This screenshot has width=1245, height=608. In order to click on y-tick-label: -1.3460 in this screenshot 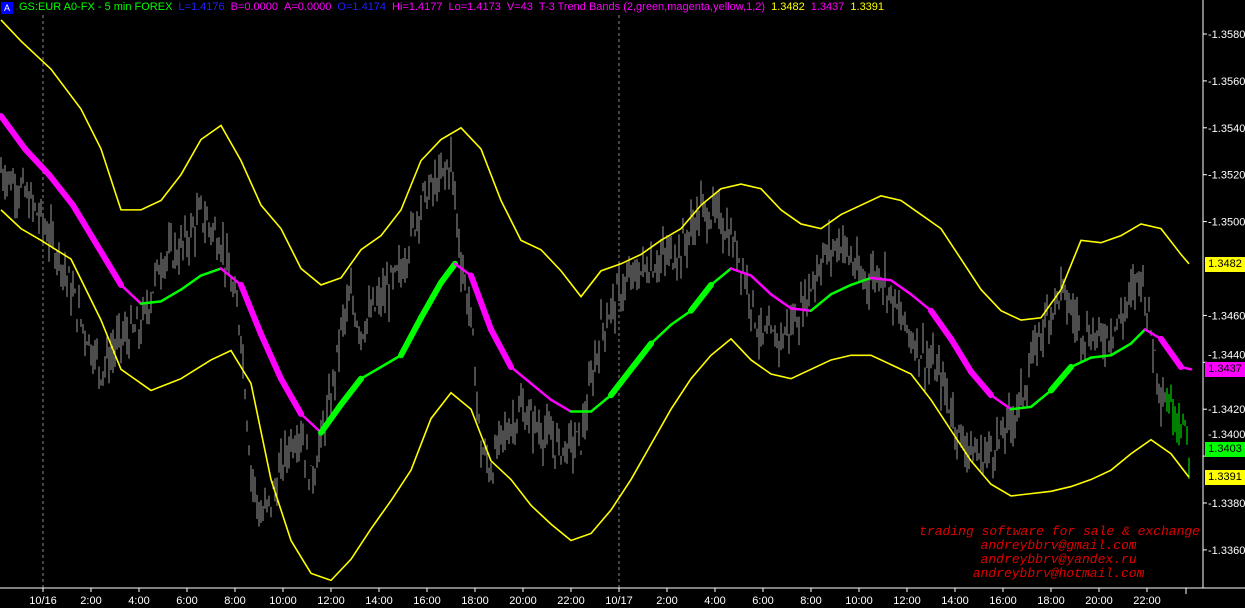, I will do `click(1226, 316)`.